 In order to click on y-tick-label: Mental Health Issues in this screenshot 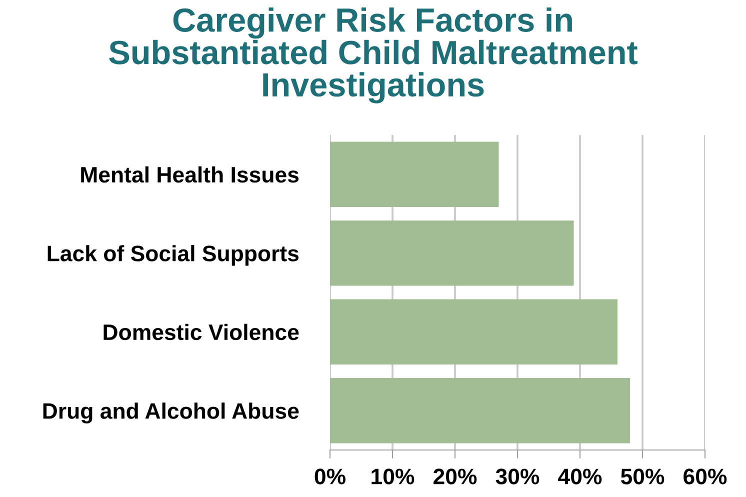, I will do `click(190, 174)`.